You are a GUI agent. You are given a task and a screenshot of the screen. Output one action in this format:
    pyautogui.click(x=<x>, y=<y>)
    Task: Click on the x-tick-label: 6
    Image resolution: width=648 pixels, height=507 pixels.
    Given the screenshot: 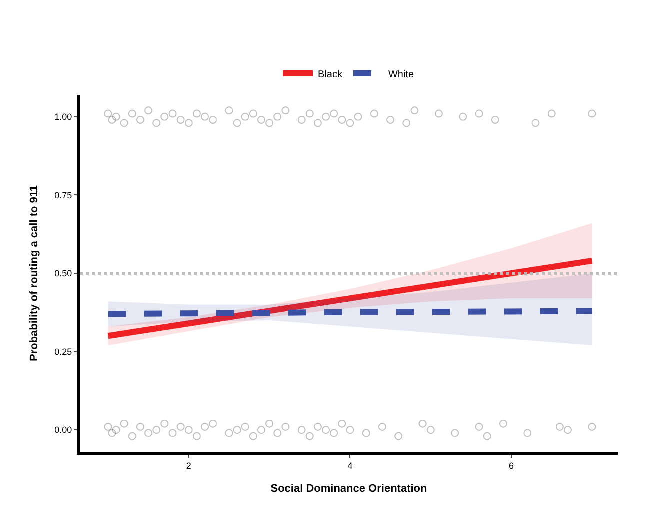 What is the action you would take?
    pyautogui.click(x=511, y=465)
    